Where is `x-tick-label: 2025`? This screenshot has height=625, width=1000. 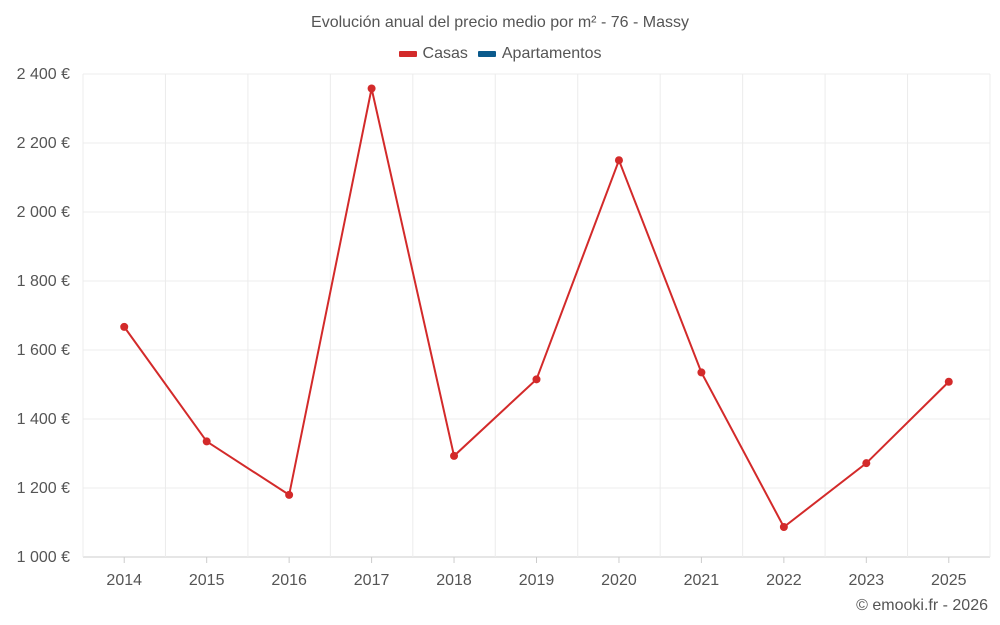
x-tick-label: 2025 is located at coordinates (949, 580).